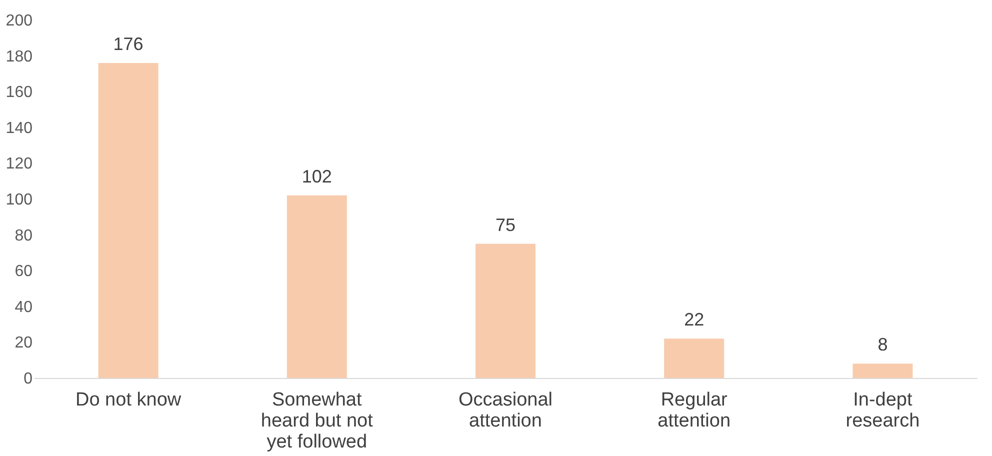 The width and height of the screenshot is (992, 456). What do you see at coordinates (505, 224) in the screenshot?
I see `data-label: 75` at bounding box center [505, 224].